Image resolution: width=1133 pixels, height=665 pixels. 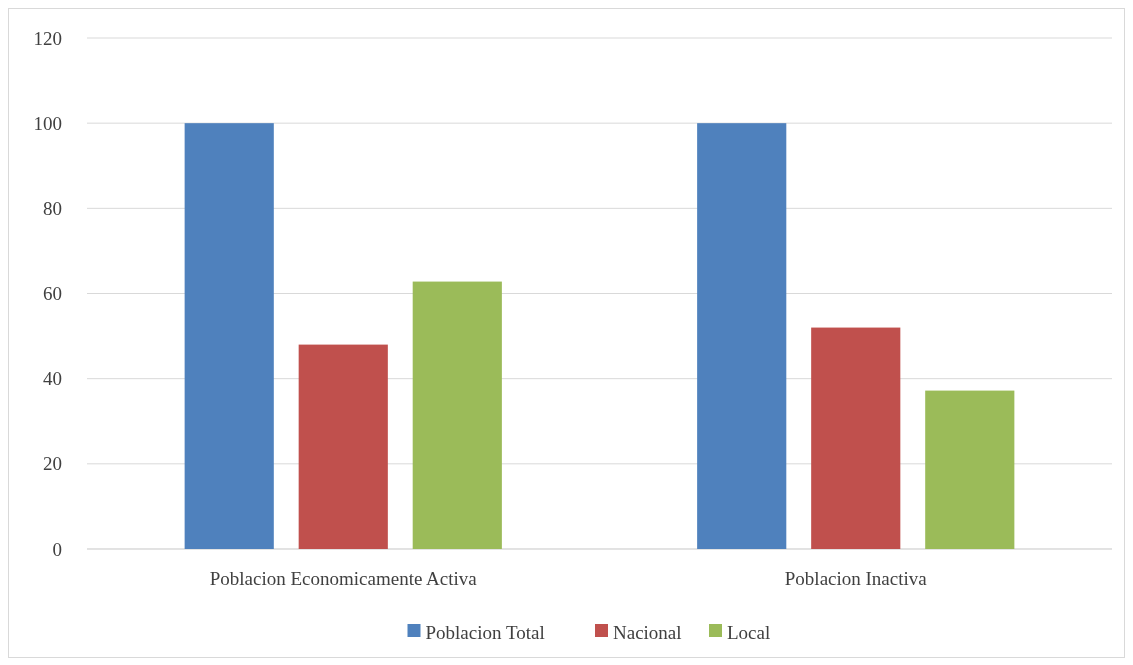 I want to click on legend-label: Nacional, so click(x=647, y=632).